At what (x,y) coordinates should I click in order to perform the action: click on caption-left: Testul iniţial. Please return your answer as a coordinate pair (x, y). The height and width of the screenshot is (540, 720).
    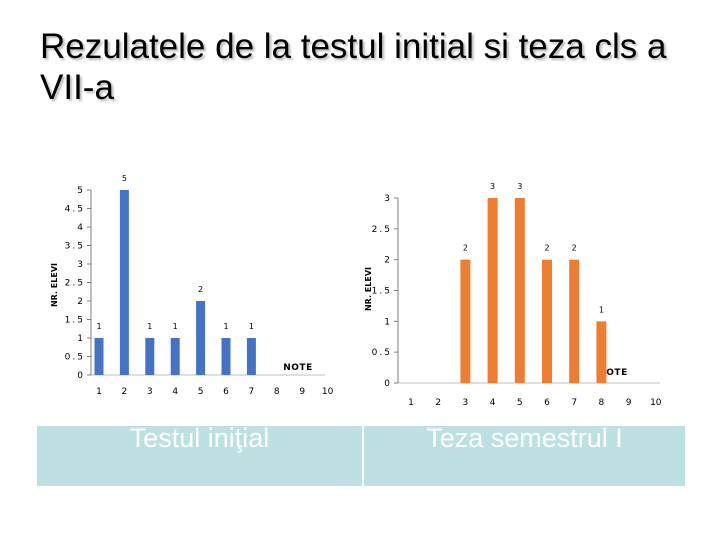
    Looking at the image, I should click on (199, 438).